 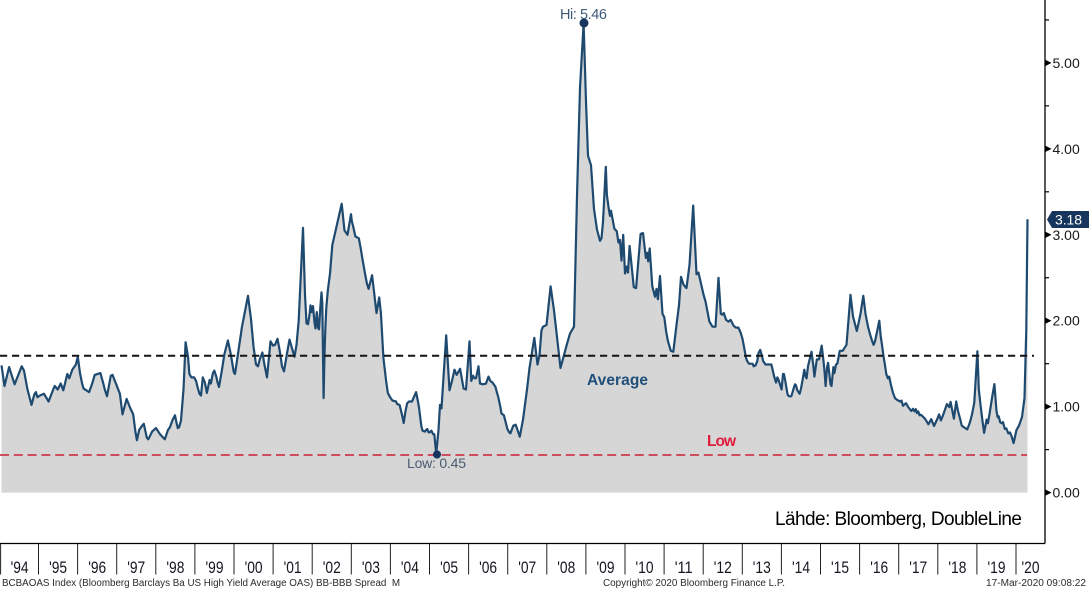 I want to click on svg-text: '00, so click(x=254, y=567).